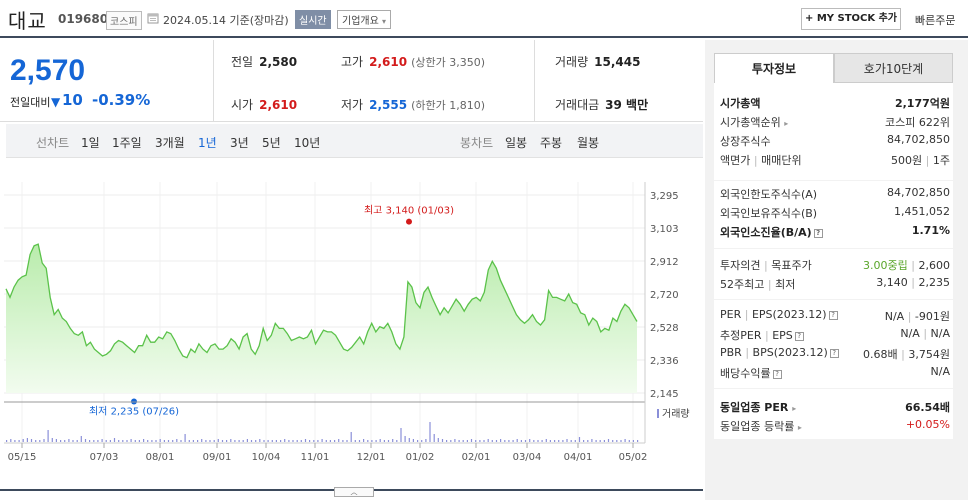  I want to click on shares-row: 상장주식수 84,702,850, so click(835, 141).